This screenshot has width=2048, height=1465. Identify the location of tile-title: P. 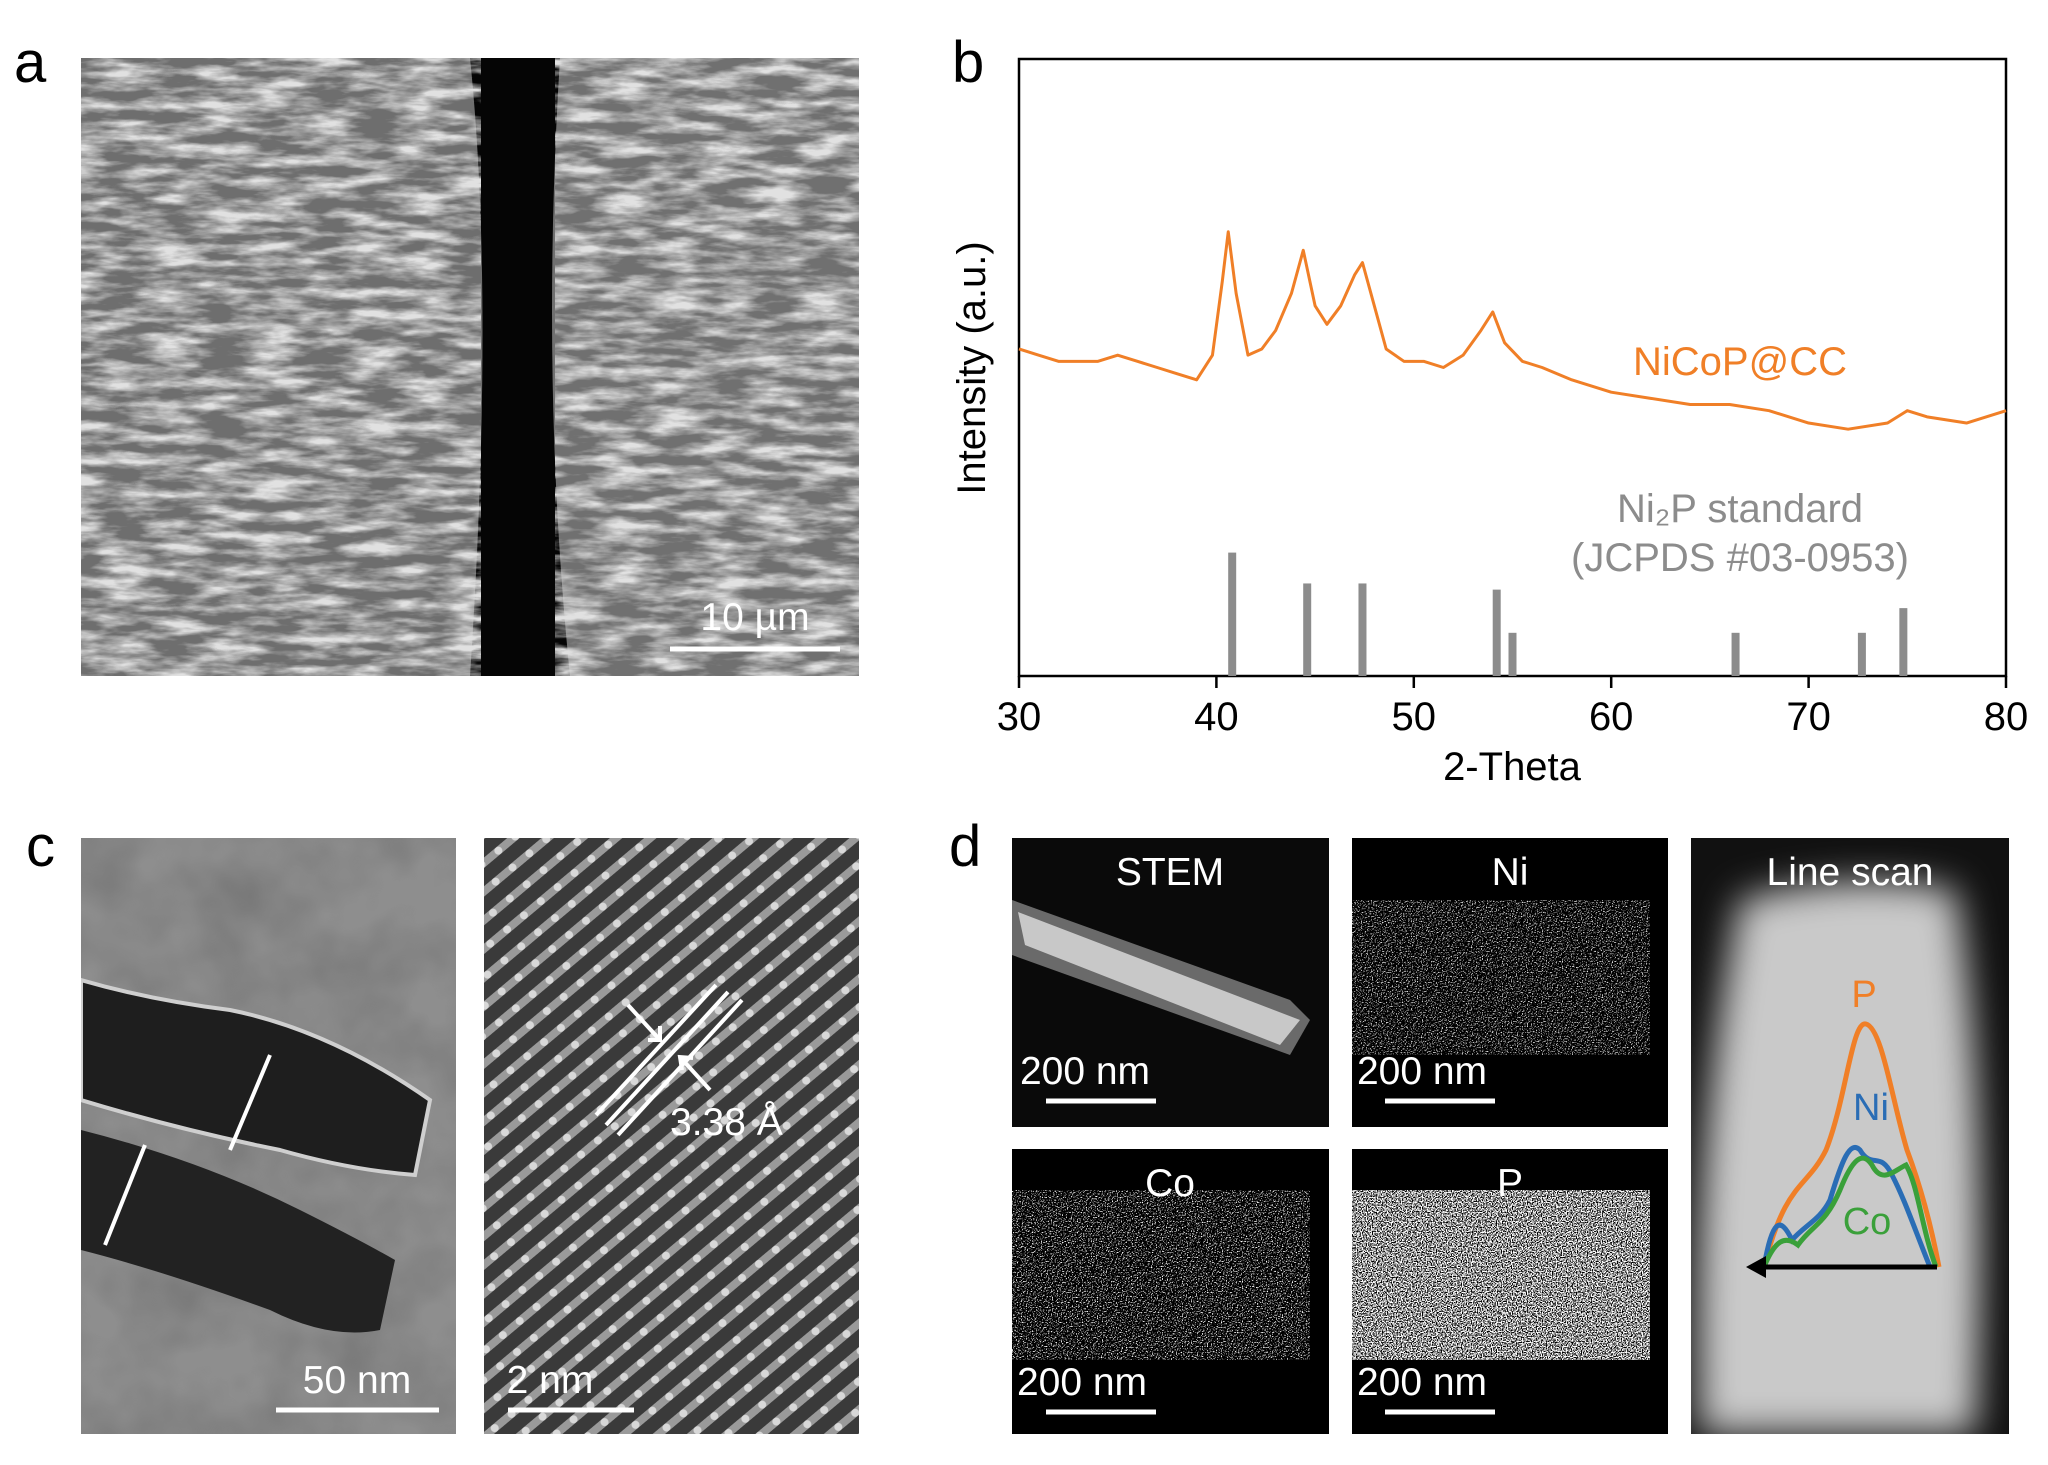
(1510, 1183).